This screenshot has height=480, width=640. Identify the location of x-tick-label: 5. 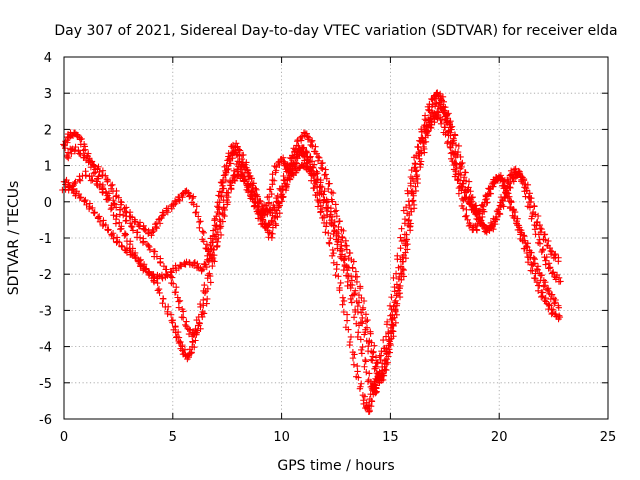
(173, 437).